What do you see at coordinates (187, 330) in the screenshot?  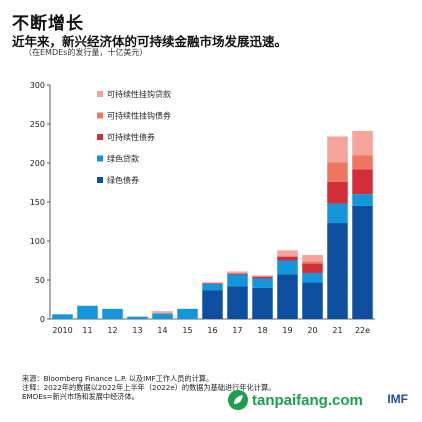 I see `x-tick-label: 15` at bounding box center [187, 330].